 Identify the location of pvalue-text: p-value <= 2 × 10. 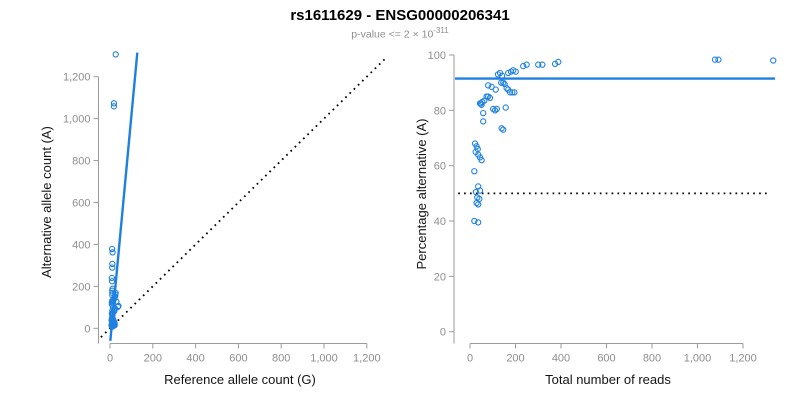
(392, 34).